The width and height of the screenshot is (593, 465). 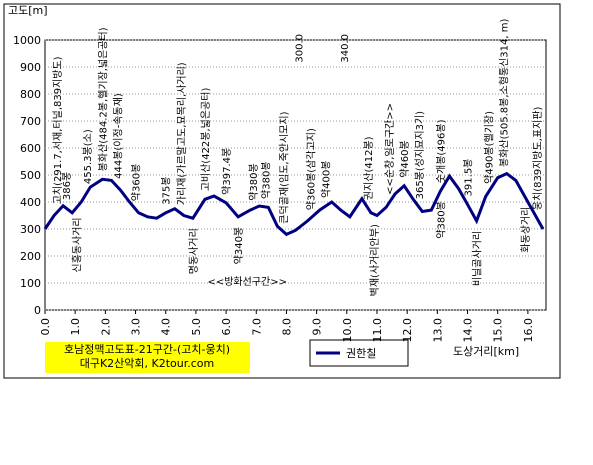 I want to click on annotation: 340.0, so click(x=345, y=48).